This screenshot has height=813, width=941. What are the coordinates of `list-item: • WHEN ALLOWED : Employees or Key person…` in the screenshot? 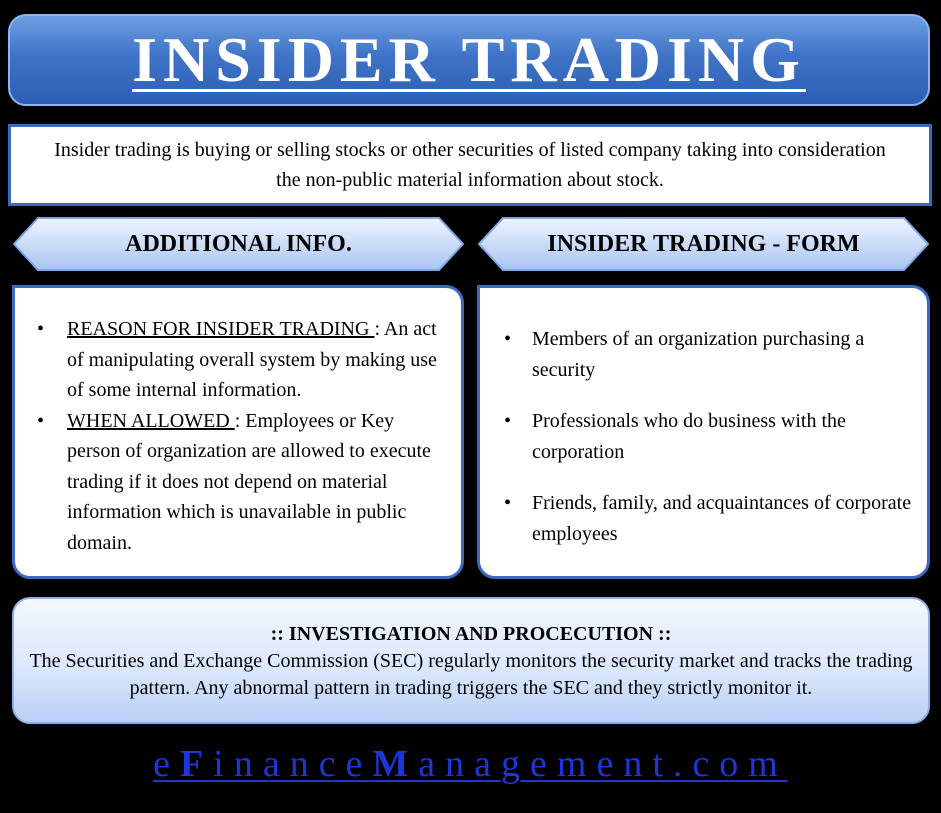 It's located at (241, 482).